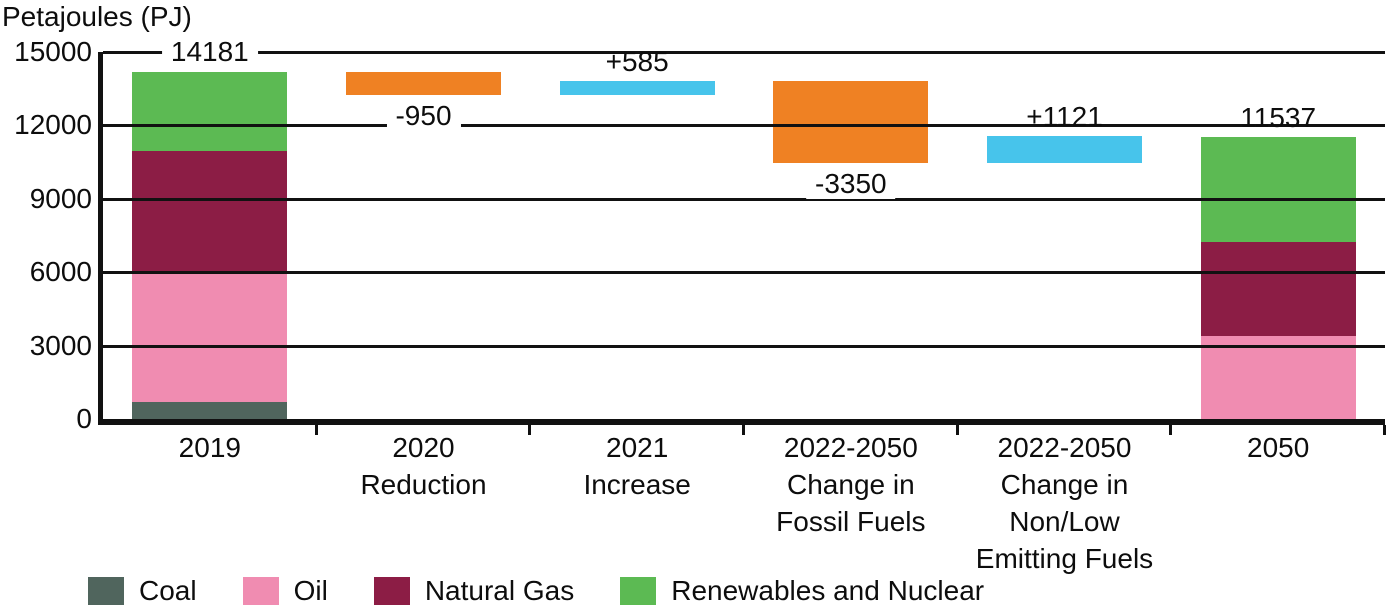 Image resolution: width=1387 pixels, height=606 pixels. I want to click on legend-label: Natural Gas, so click(499, 590).